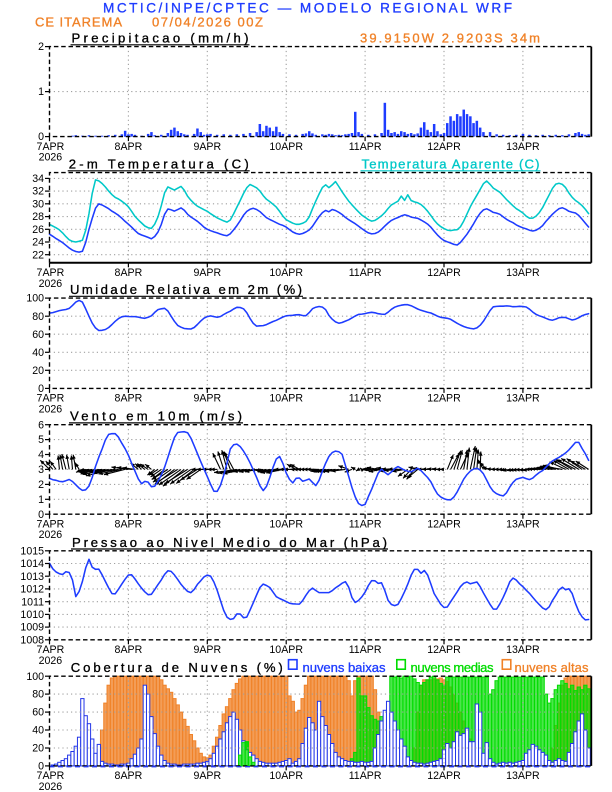 The image size is (612, 792). Describe the element at coordinates (38, 217) in the screenshot. I see `svg-text: 28` at that location.